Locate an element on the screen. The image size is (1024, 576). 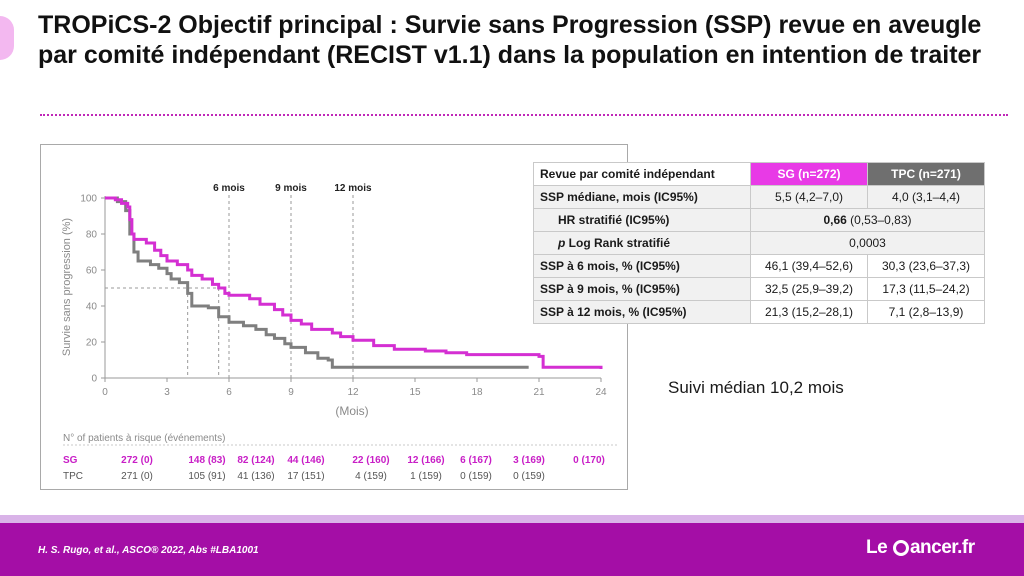
risk-table-header: N° of patients à risque (événements) is located at coordinates (144, 438).